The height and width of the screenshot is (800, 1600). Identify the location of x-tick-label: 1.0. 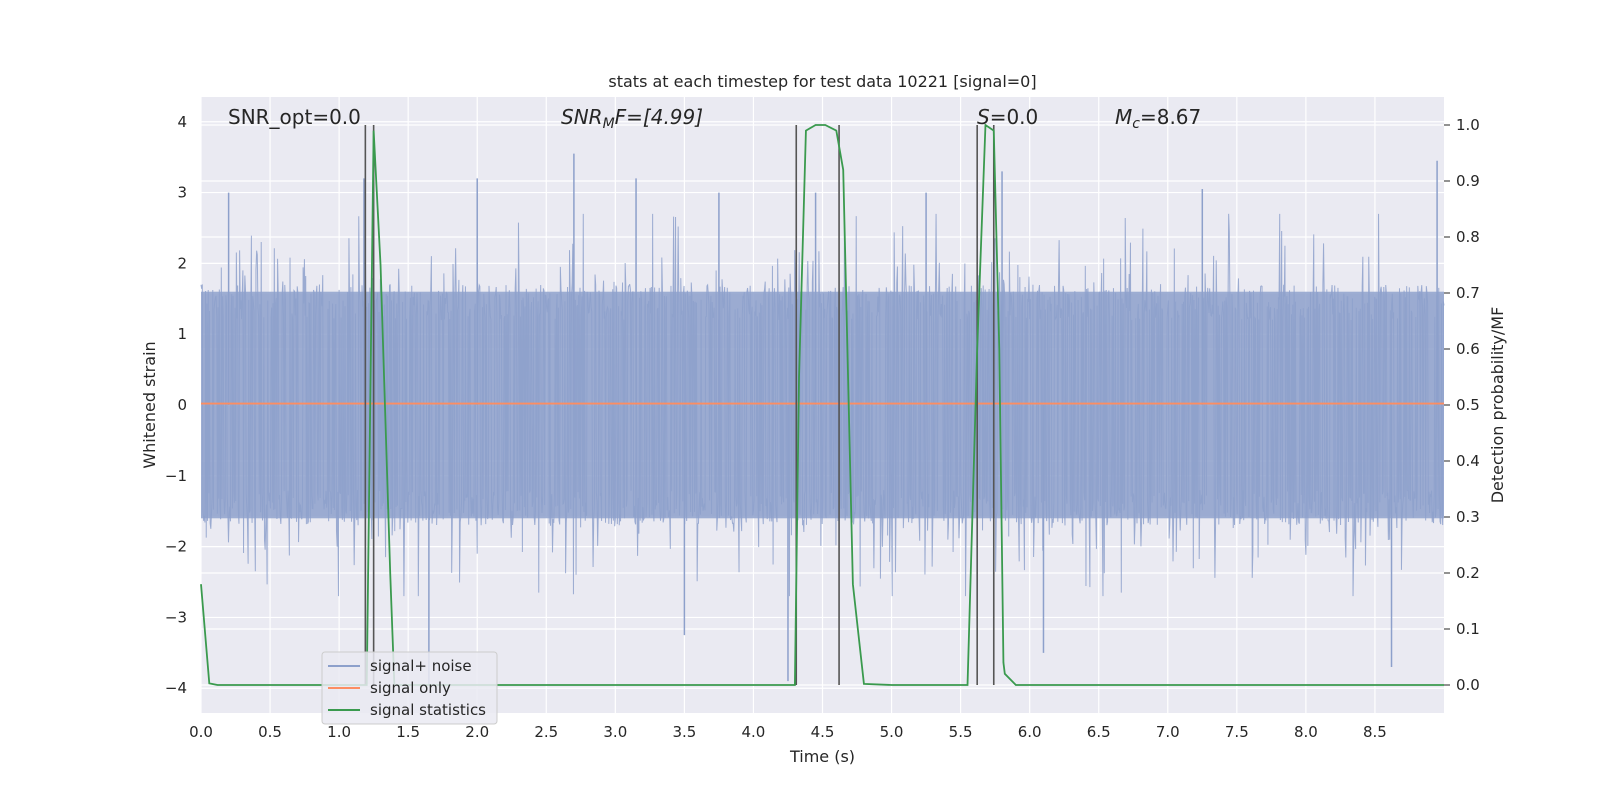
(339, 732).